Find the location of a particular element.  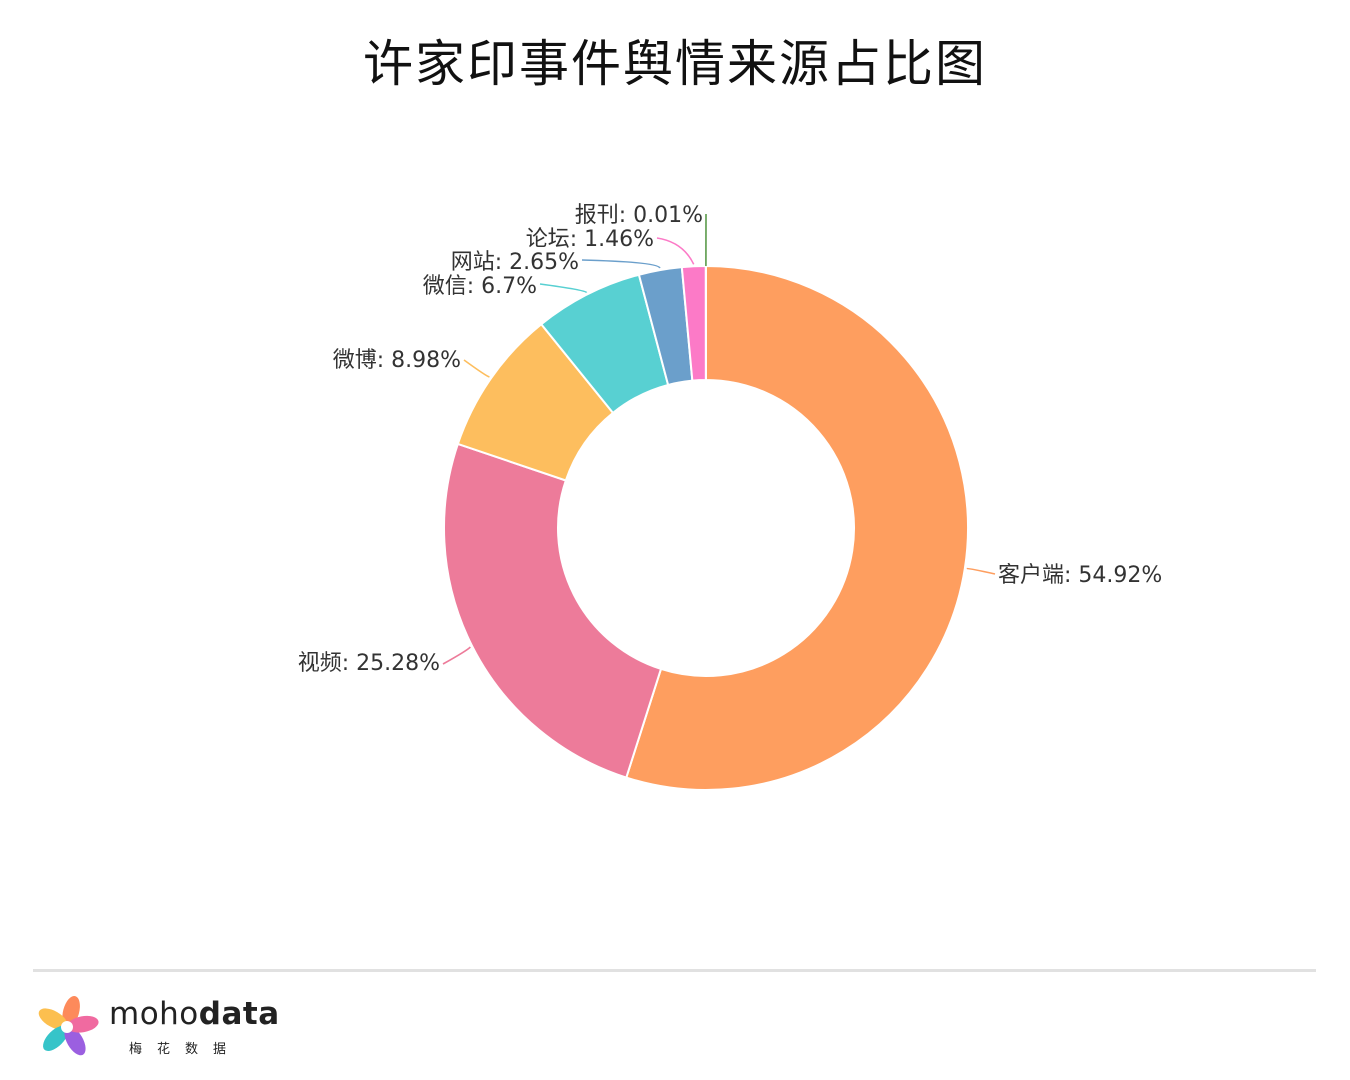

chart-title: 许家印事件舆情来源占比图 is located at coordinates (675, 64).